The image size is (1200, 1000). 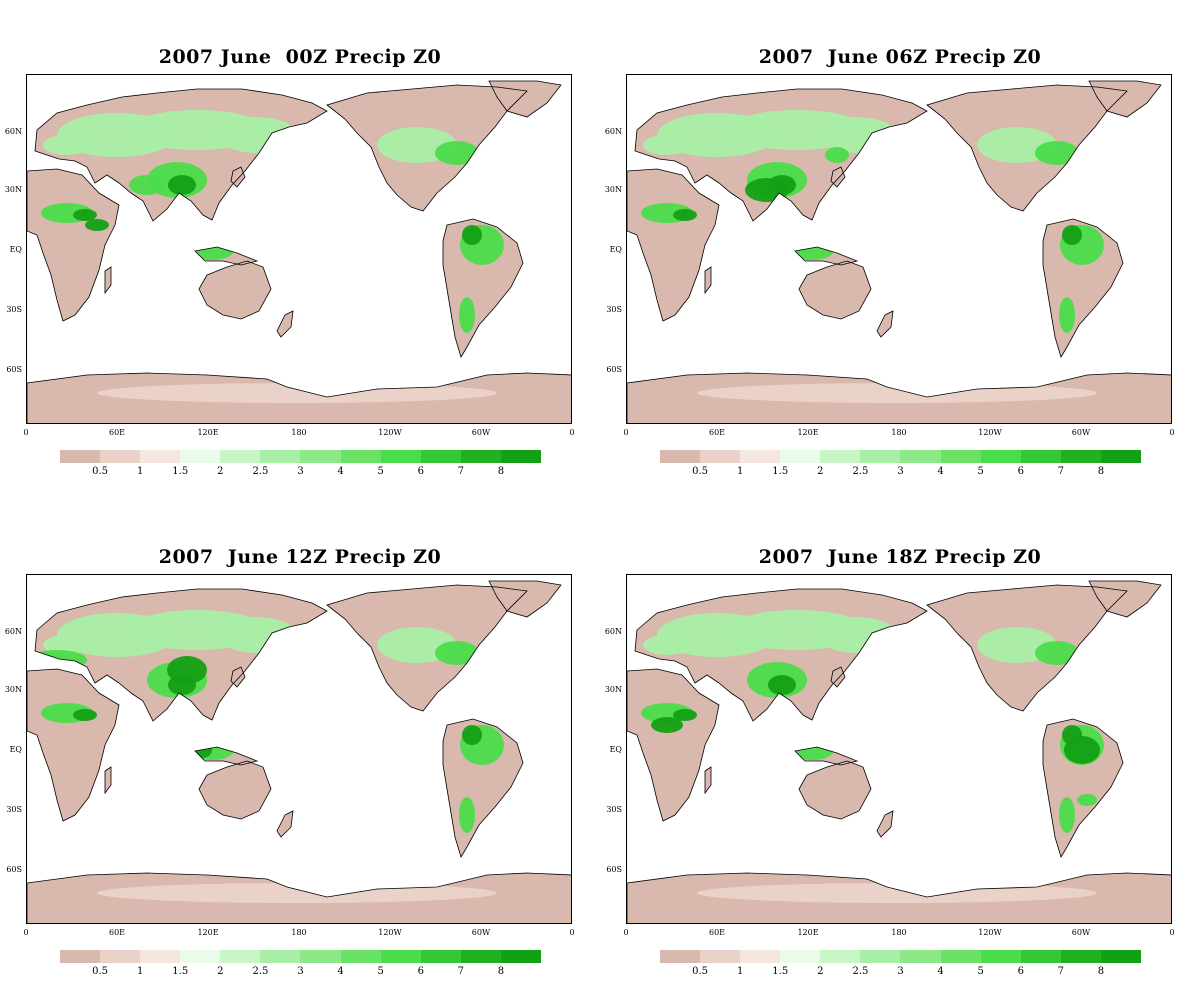 I want to click on colorbar-label: 3, so click(x=300, y=971).